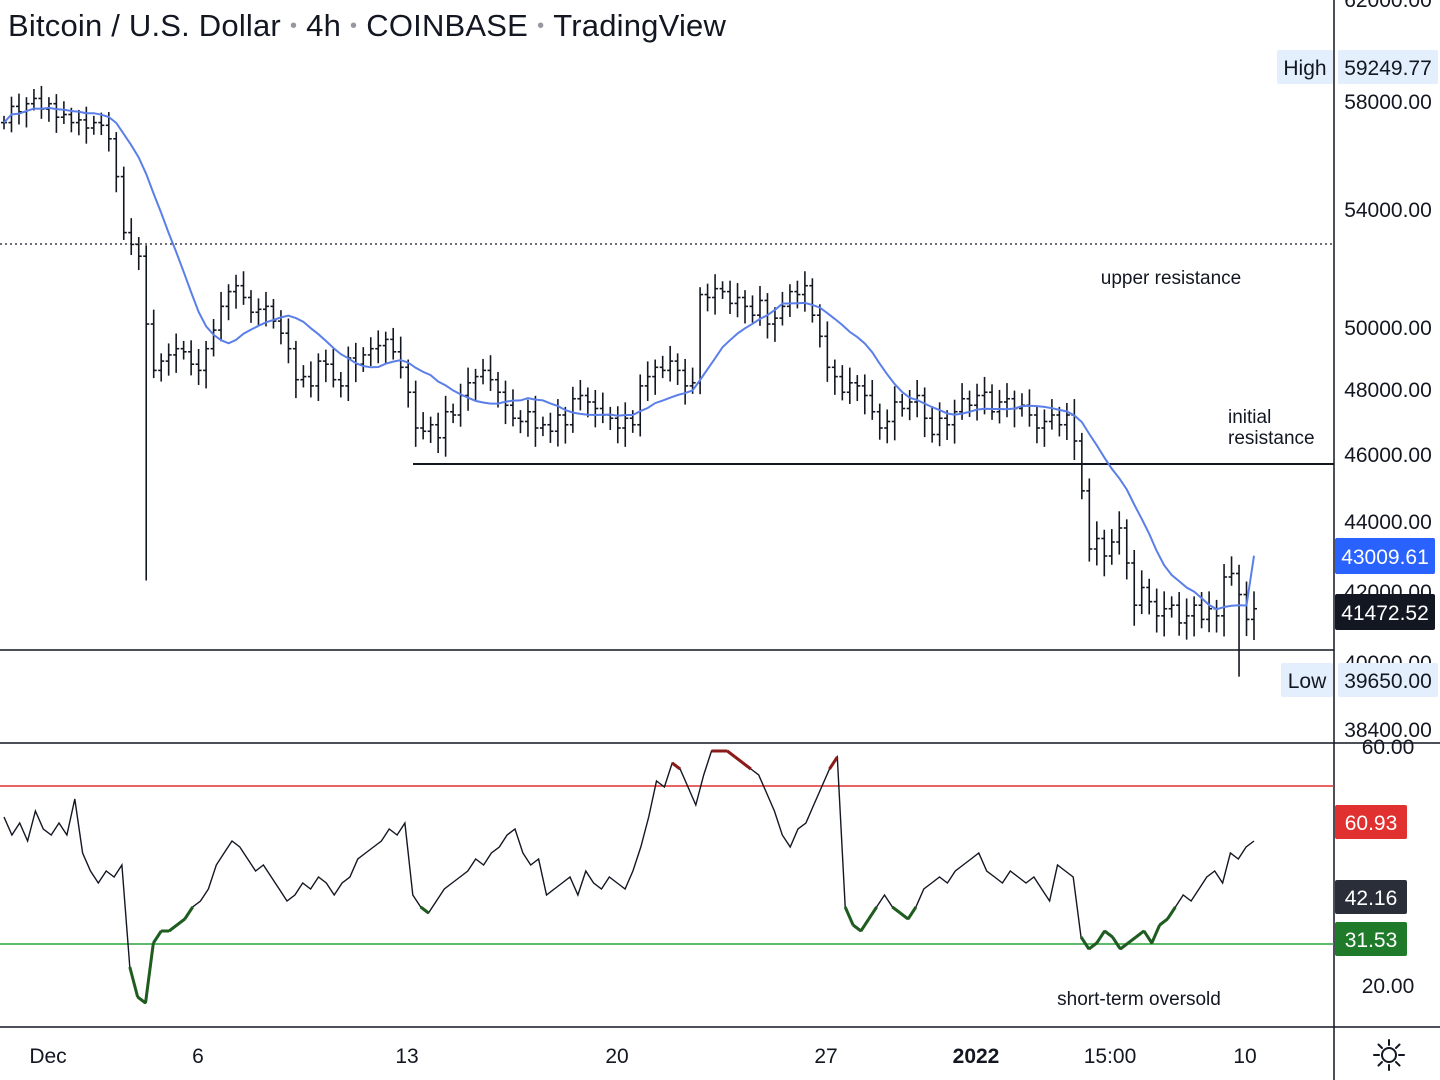 This screenshot has height=1080, width=1440. I want to click on high-value-tag: 59249.77, so click(1388, 67).